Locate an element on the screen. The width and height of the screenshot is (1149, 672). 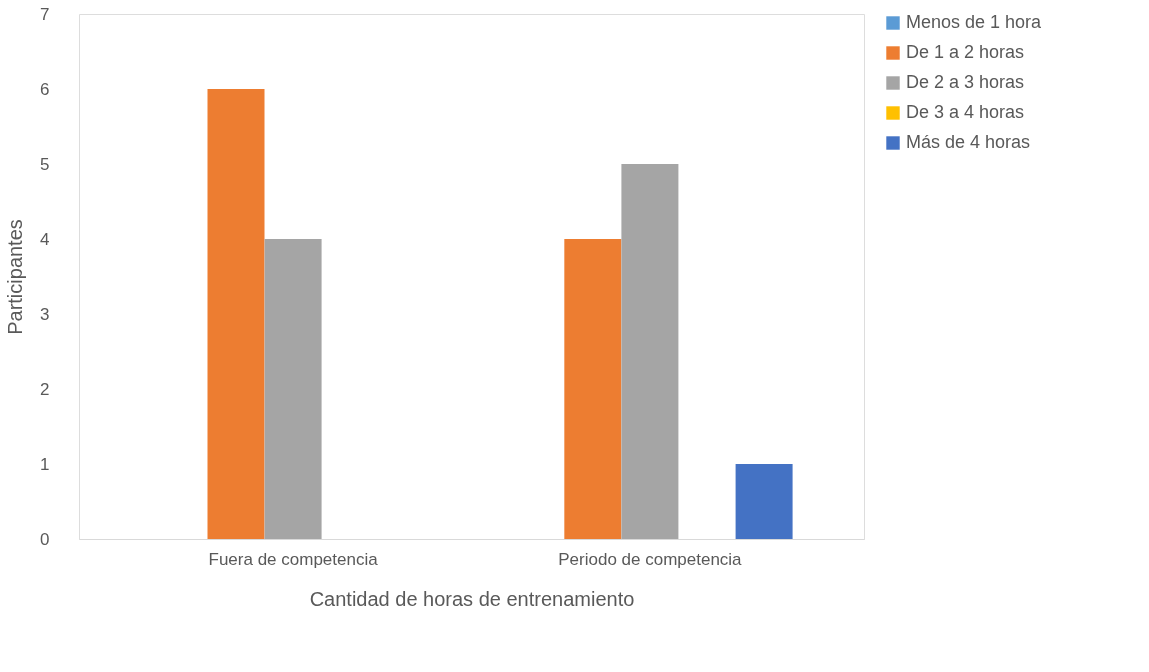
y-tick-label: 6 is located at coordinates (45, 89).